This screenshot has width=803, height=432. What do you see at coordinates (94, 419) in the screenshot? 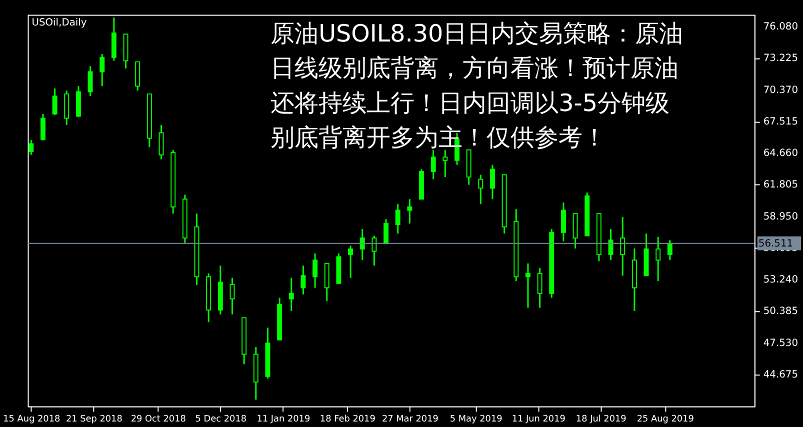
I see `x-tick-label: 21 Sep 2018` at bounding box center [94, 419].